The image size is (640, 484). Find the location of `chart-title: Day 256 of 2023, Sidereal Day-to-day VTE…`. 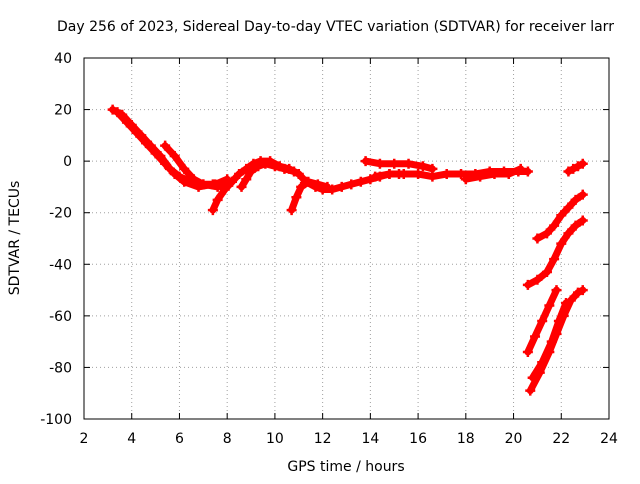

chart-title: Day 256 of 2023, Sidereal Day-to-day VTE… is located at coordinates (335, 27).